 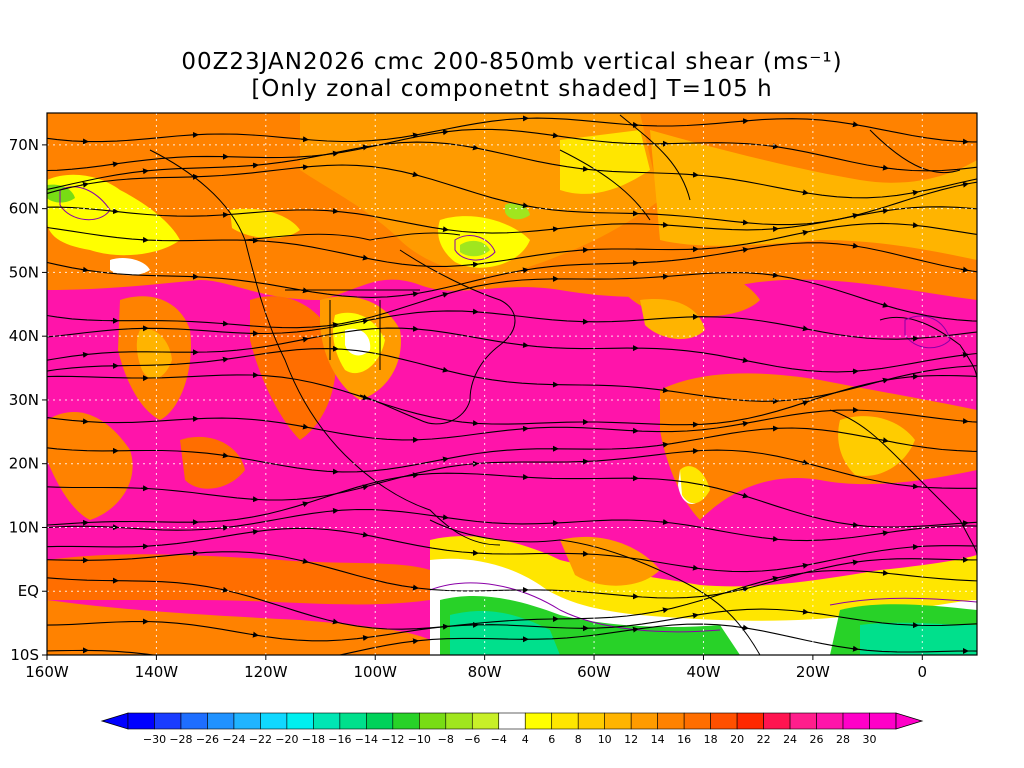 I want to click on colorbar-left-arrow, so click(x=114, y=721).